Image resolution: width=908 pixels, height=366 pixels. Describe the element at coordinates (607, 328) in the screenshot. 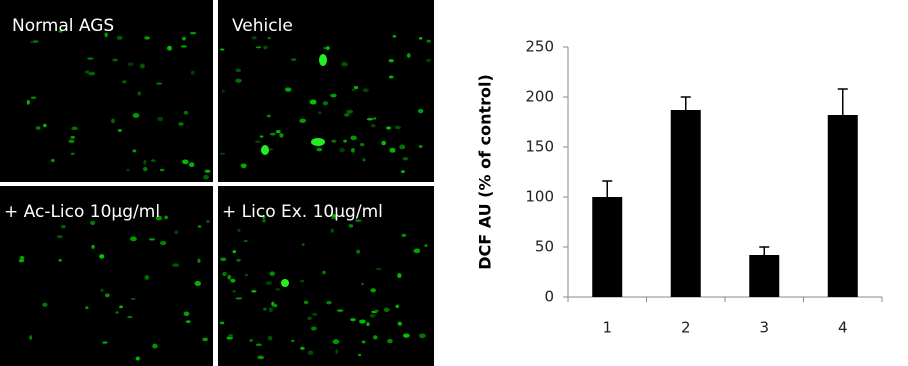

I see `x-tick-label: 1` at that location.